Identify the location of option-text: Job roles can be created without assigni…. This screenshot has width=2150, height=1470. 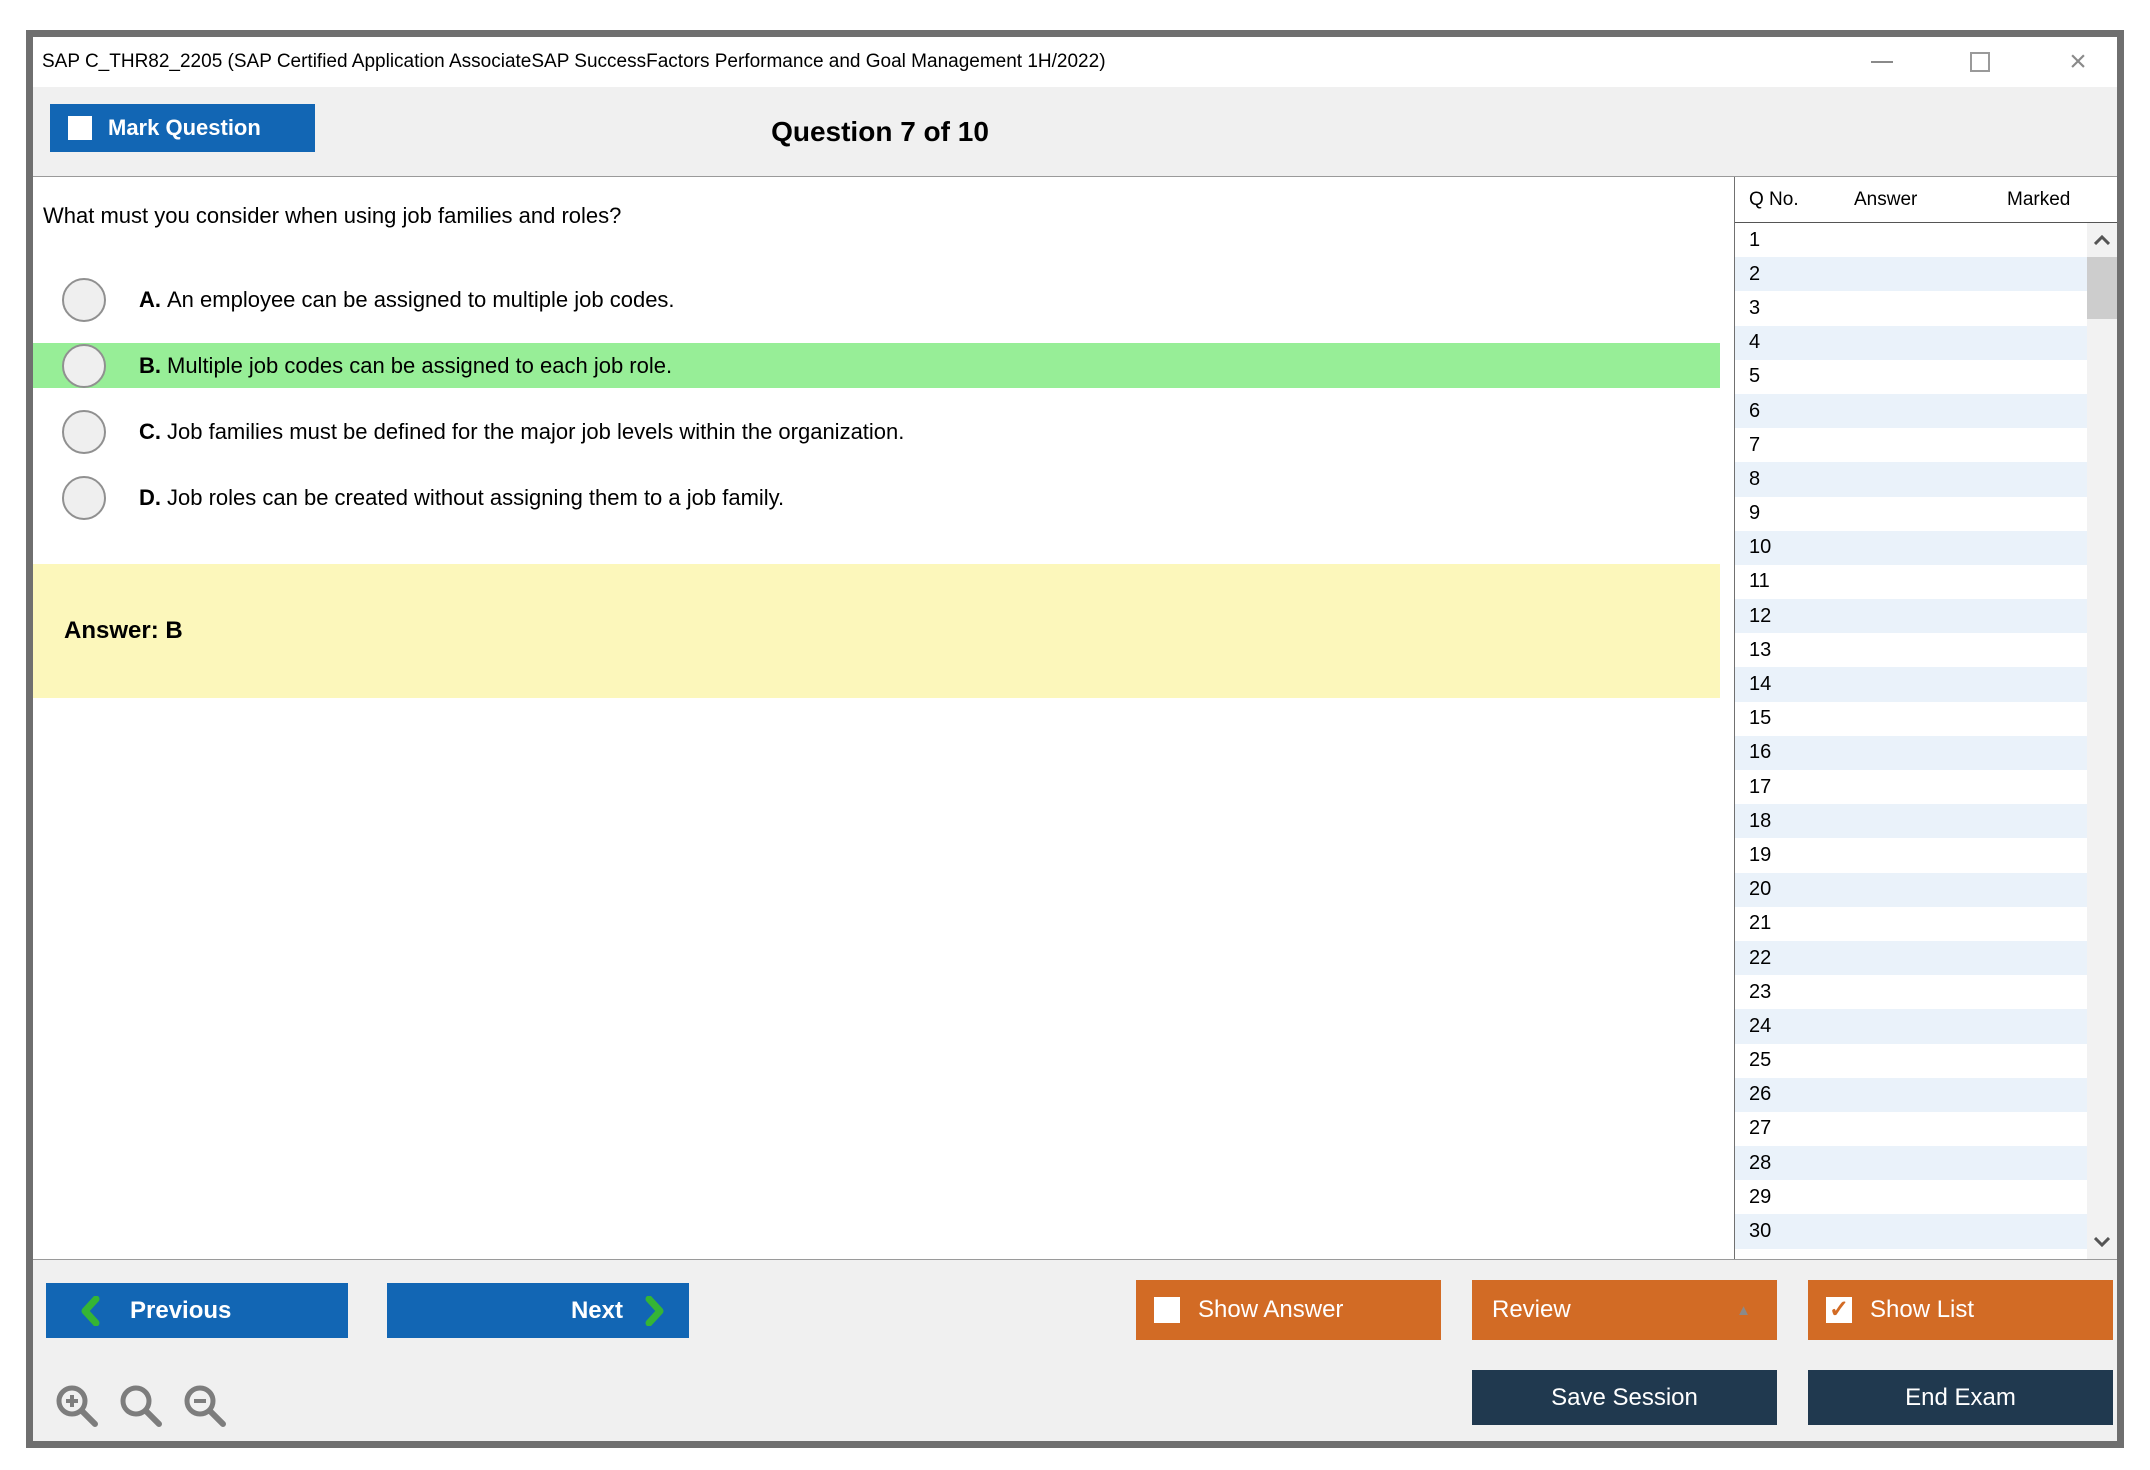
(476, 497).